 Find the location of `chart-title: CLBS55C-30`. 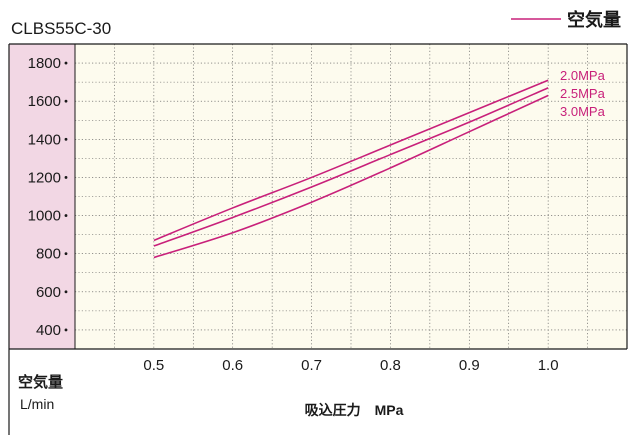

chart-title: CLBS55C-30 is located at coordinates (61, 28).